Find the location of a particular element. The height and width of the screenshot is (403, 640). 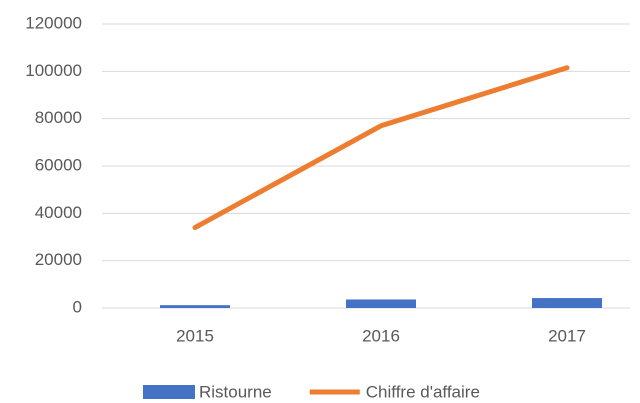

y-tick-label: 100000 is located at coordinates (53, 70).